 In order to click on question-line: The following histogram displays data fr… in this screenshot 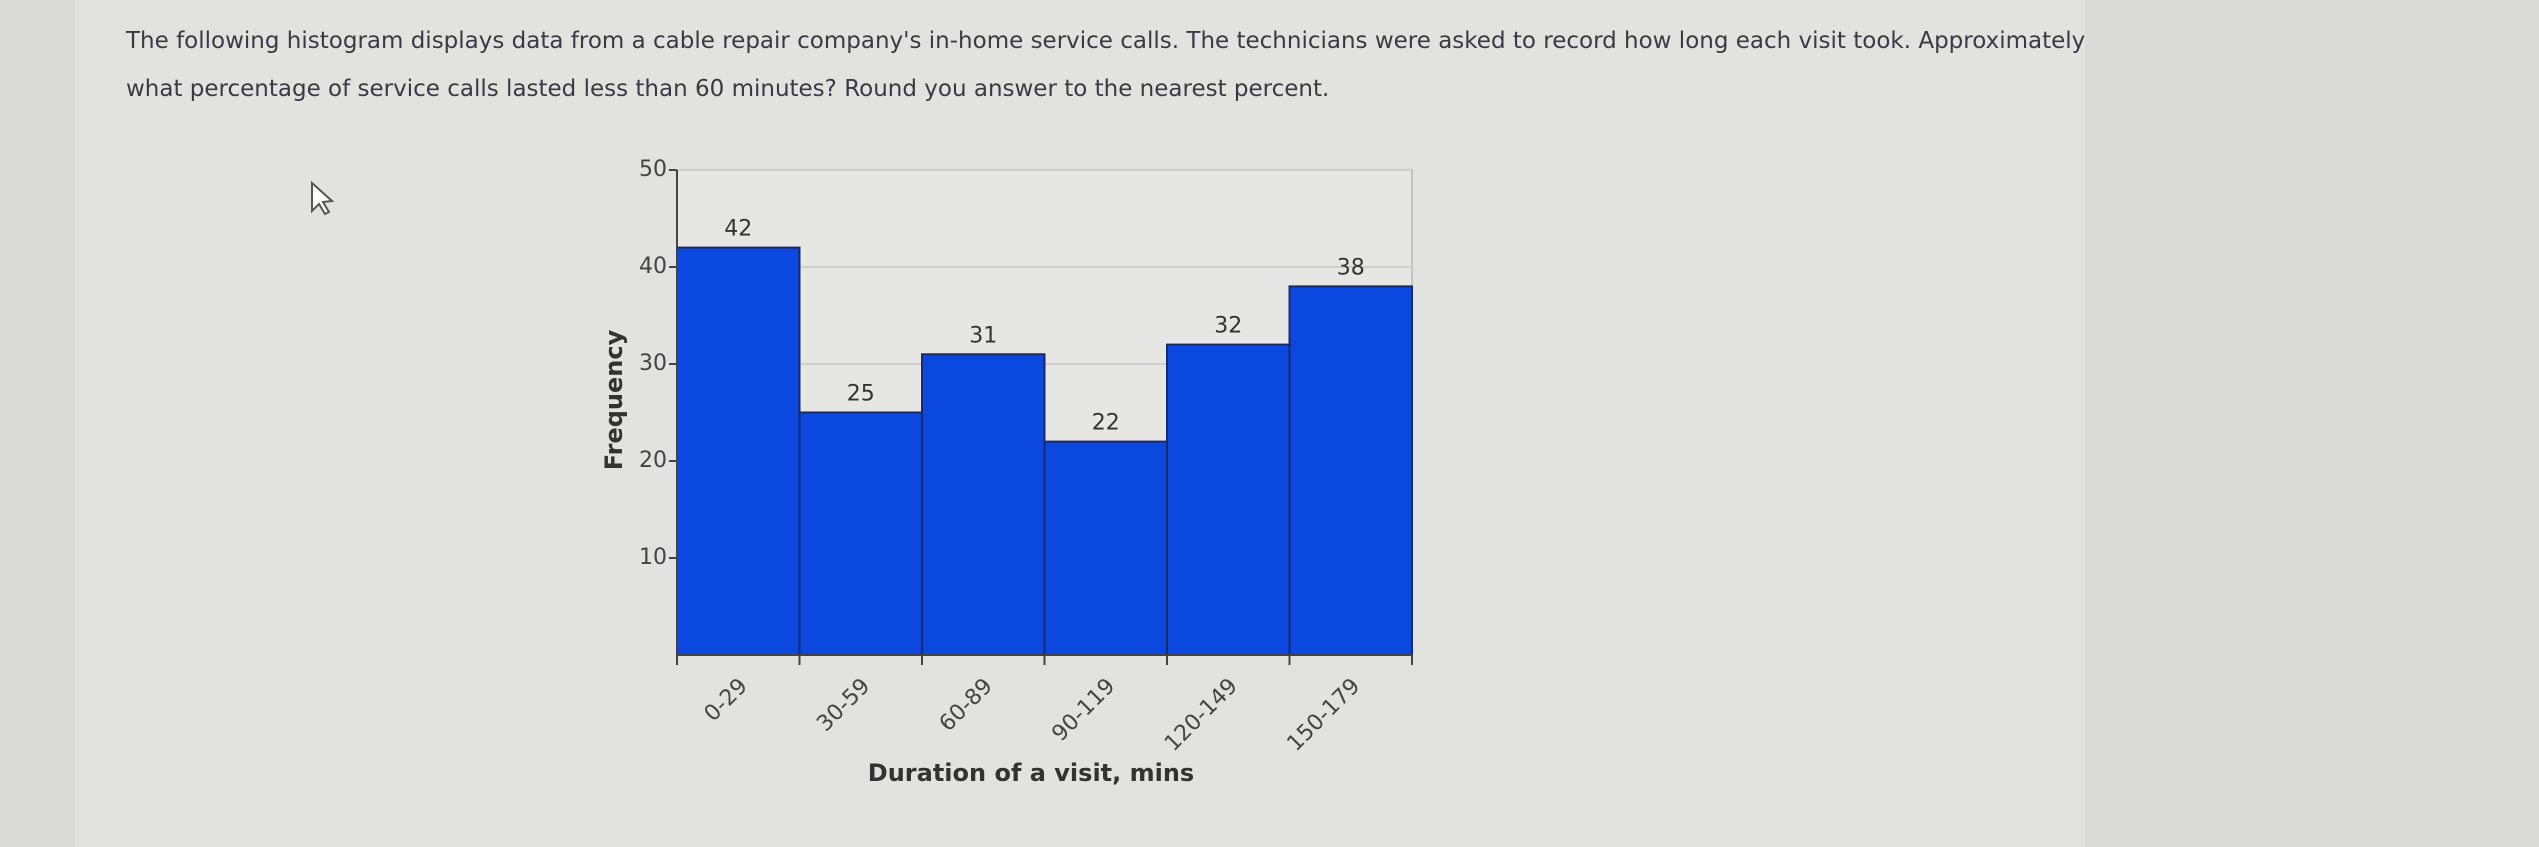, I will do `click(1105, 41)`.